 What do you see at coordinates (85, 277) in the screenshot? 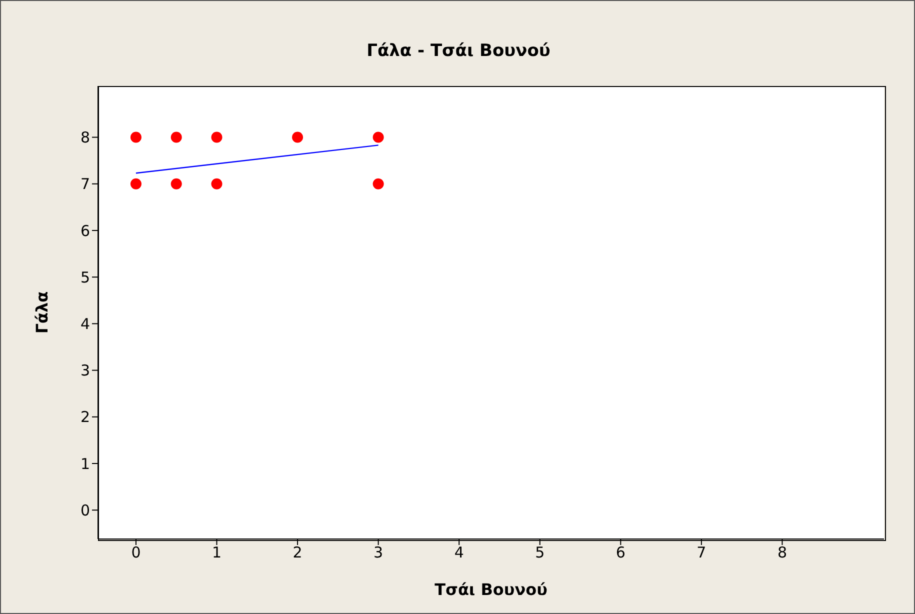
I see `y-tick-label: 5` at bounding box center [85, 277].